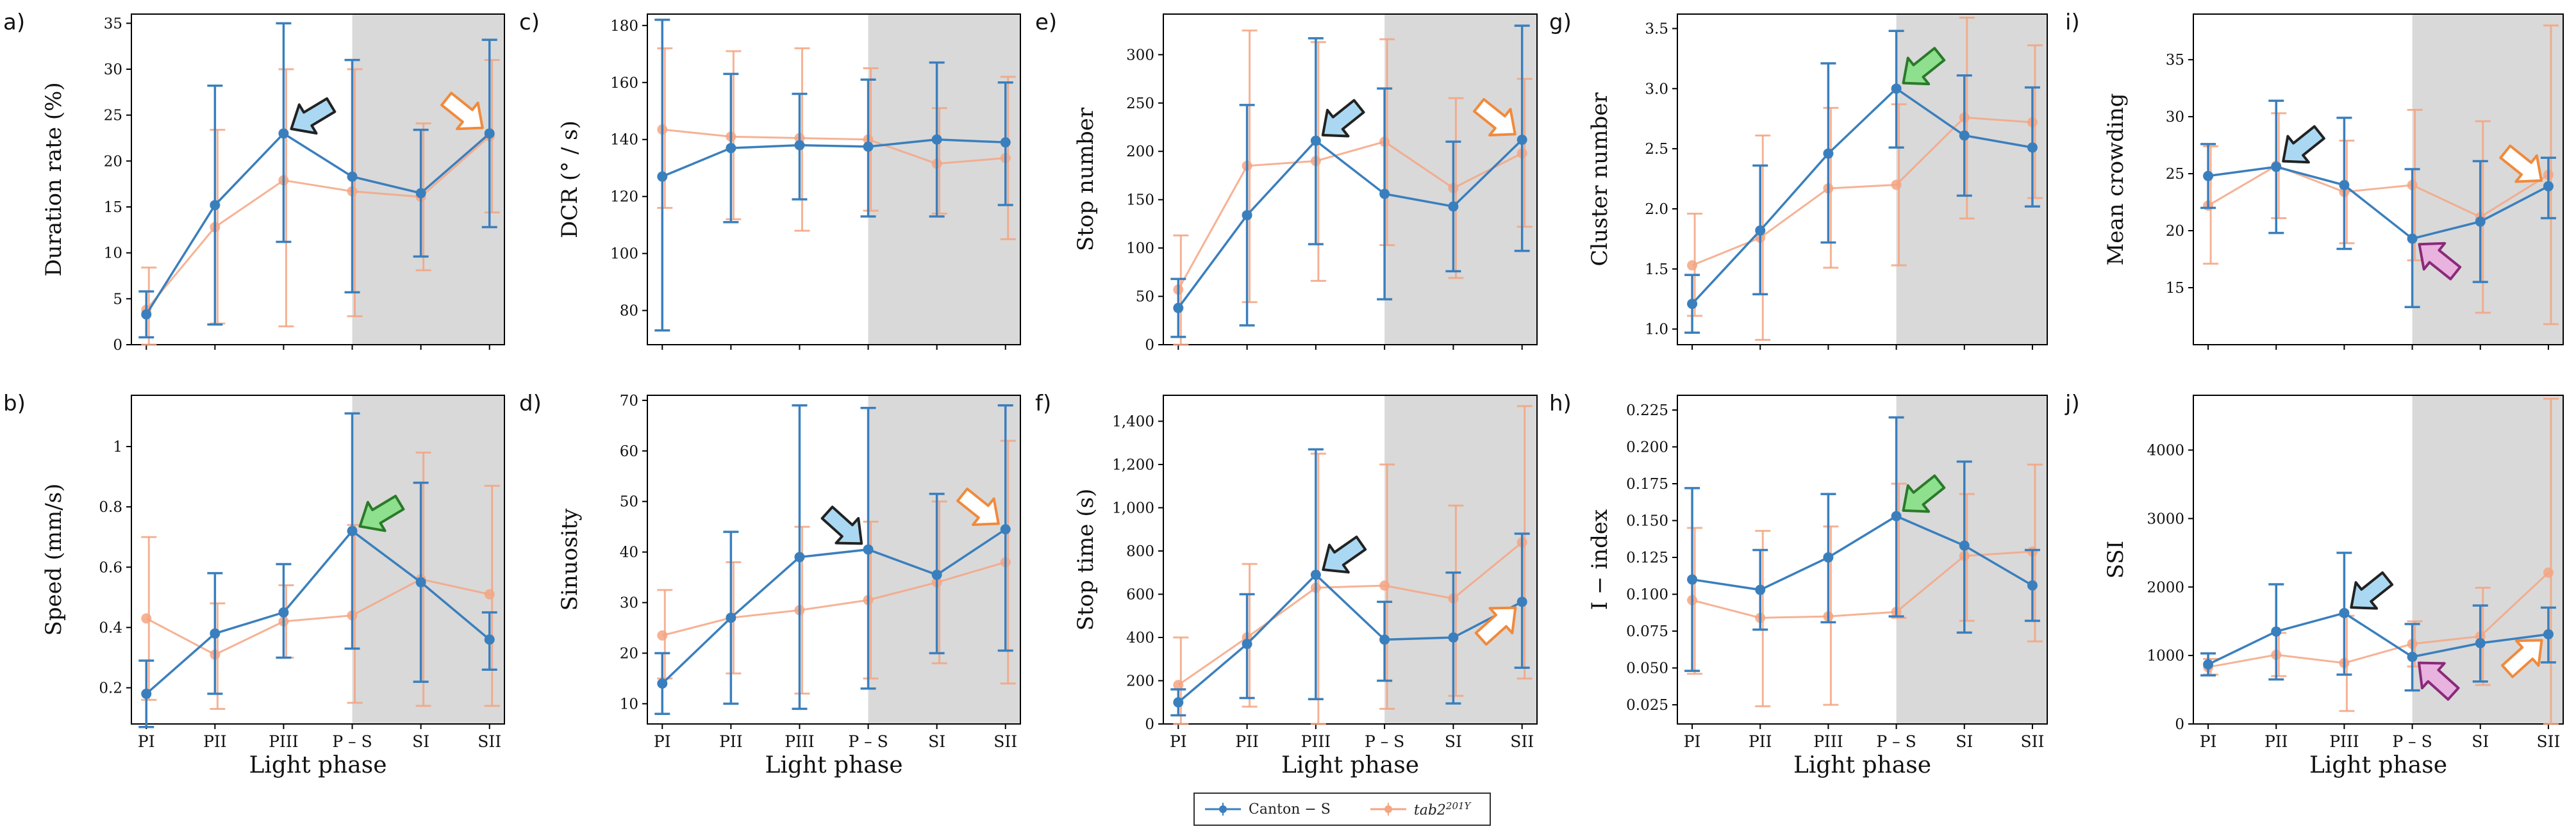 The height and width of the screenshot is (838, 2576). I want to click on y-axis-label: DCR (° / s), so click(570, 179).